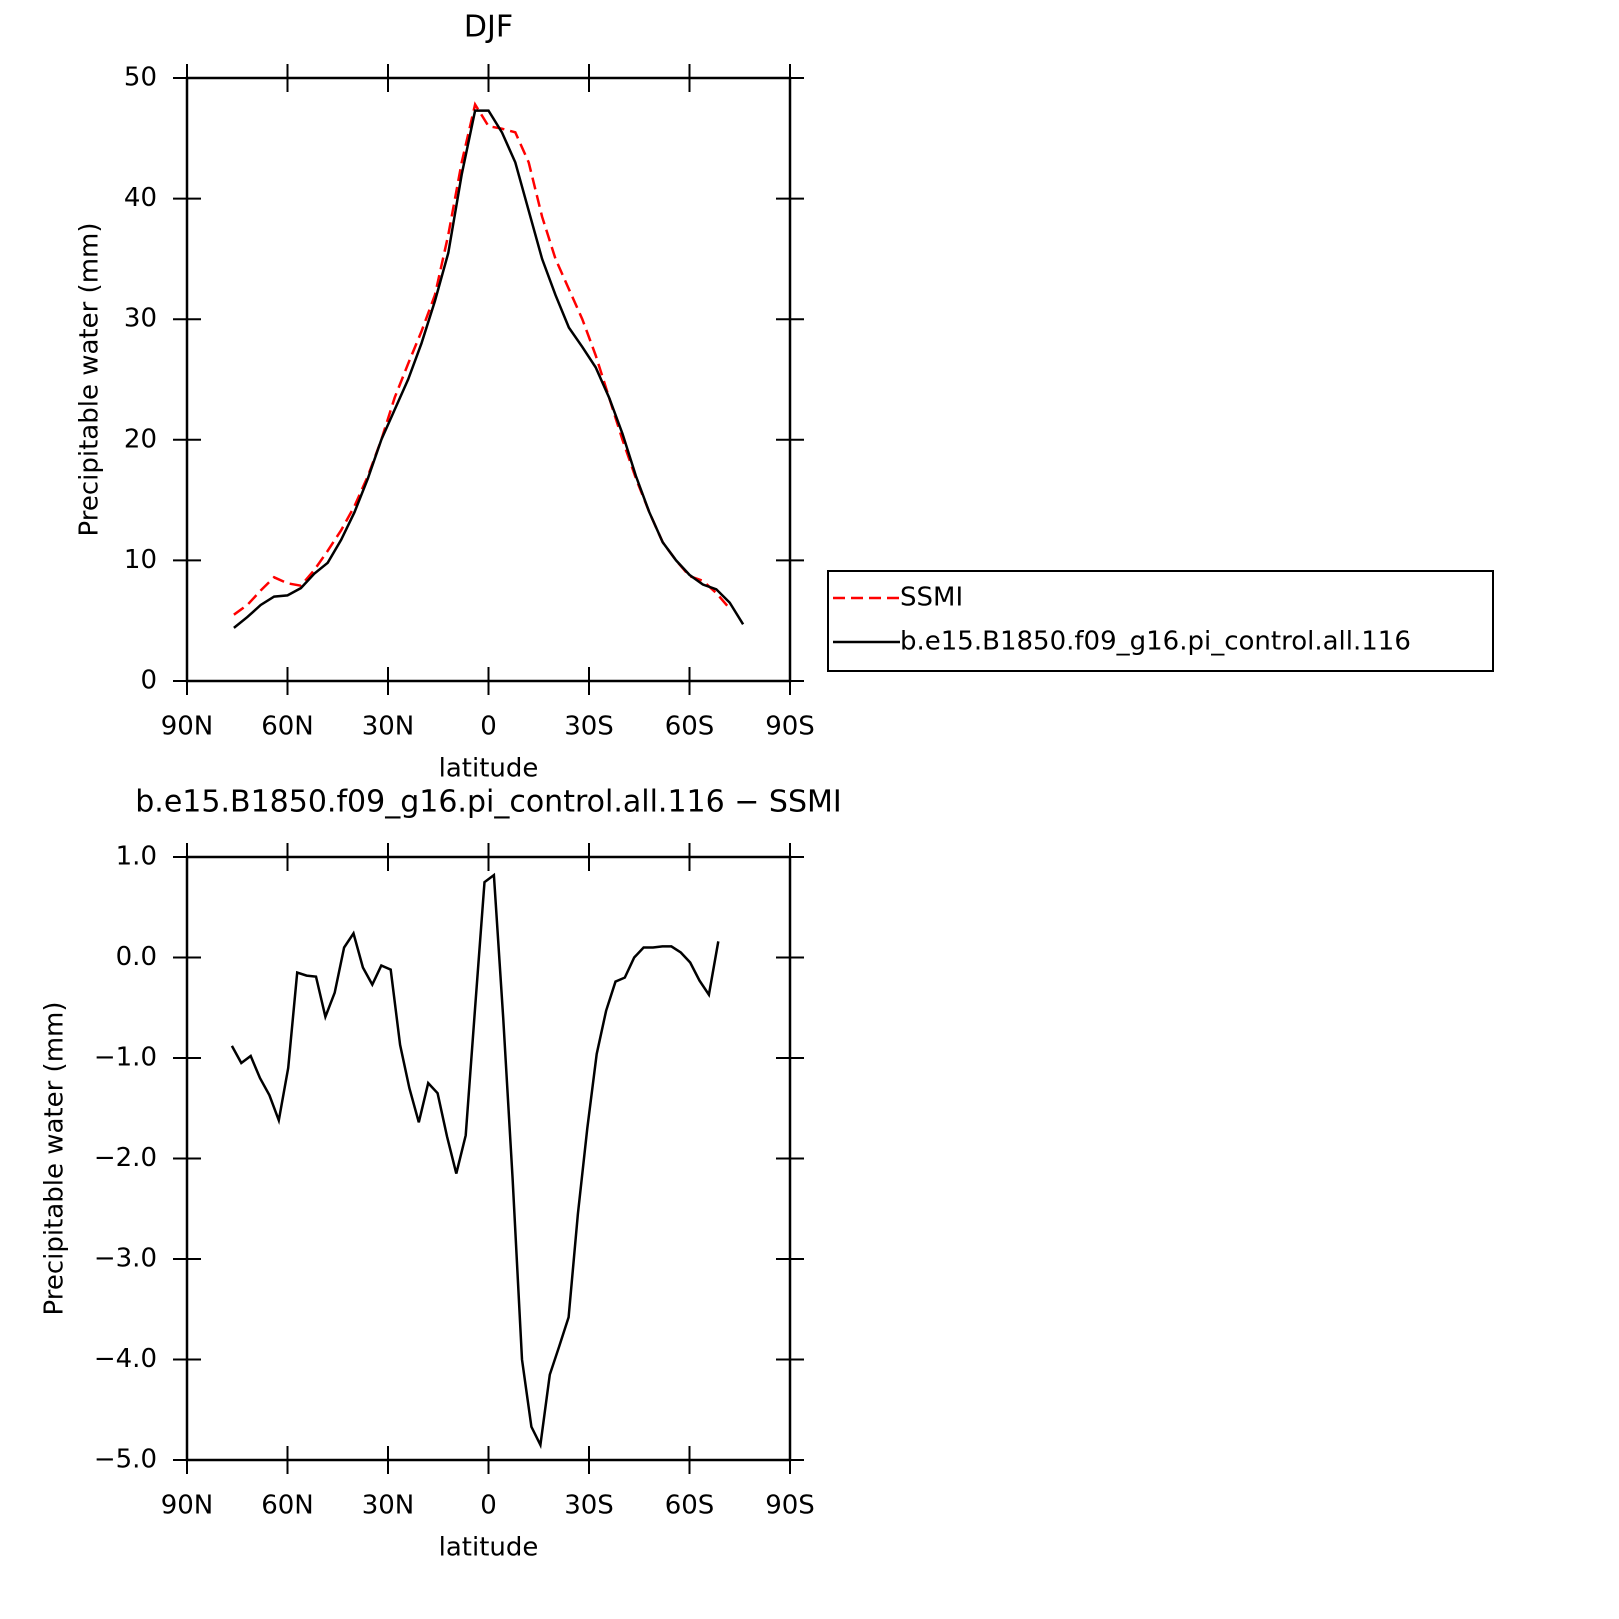 The image size is (1619, 1619). Describe the element at coordinates (148, 681) in the screenshot. I see `y-tick-label: 0` at that location.